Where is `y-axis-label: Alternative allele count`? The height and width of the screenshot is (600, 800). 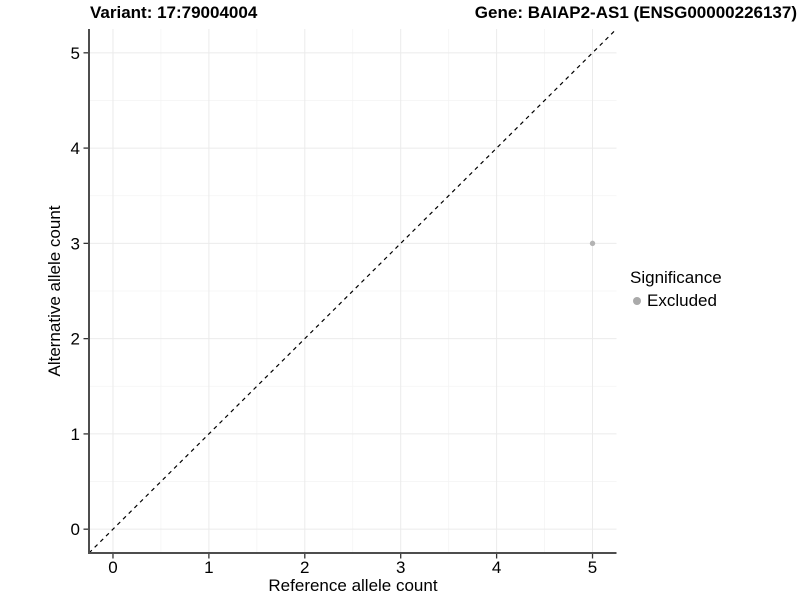 y-axis-label: Alternative allele count is located at coordinates (54, 291).